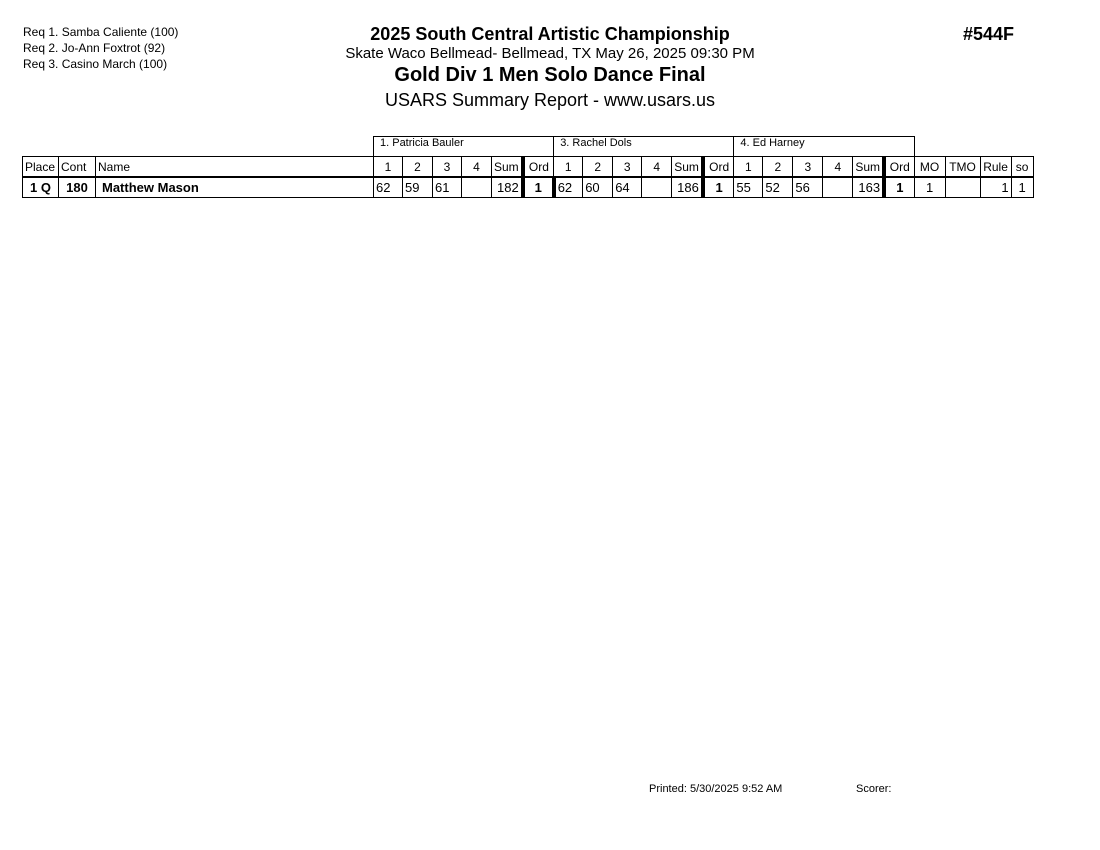 The width and height of the screenshot is (1100, 850). What do you see at coordinates (95, 64) in the screenshot?
I see `requirement-3: Req 3. Casino March (100)` at bounding box center [95, 64].